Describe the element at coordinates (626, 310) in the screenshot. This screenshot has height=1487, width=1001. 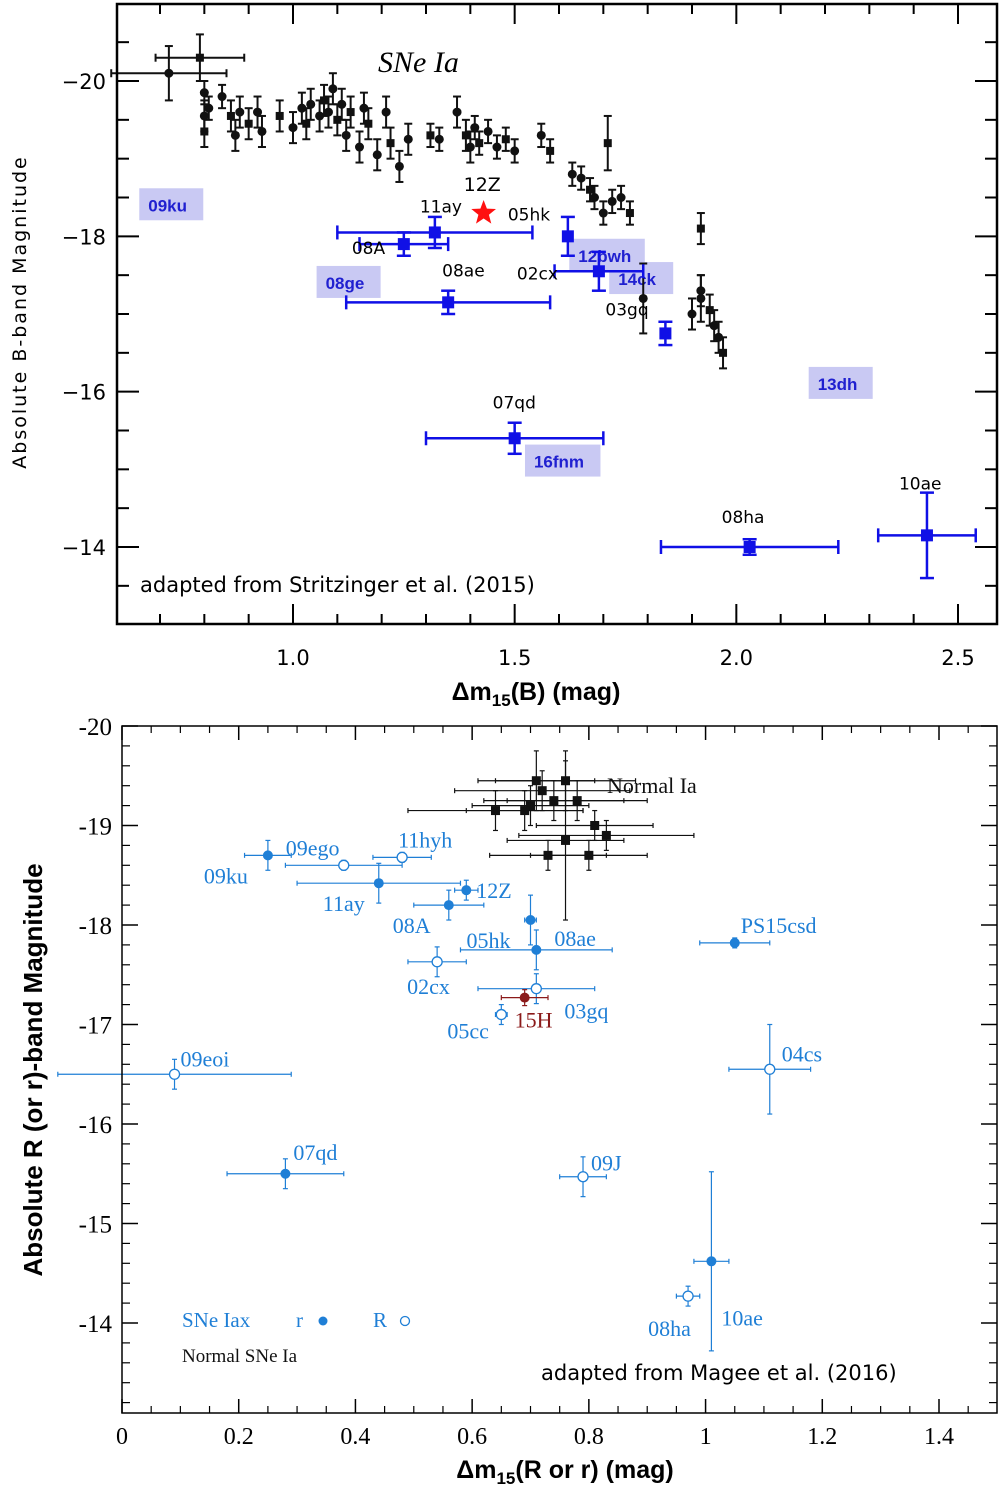
I see `top-iax-label: 03gq` at that location.